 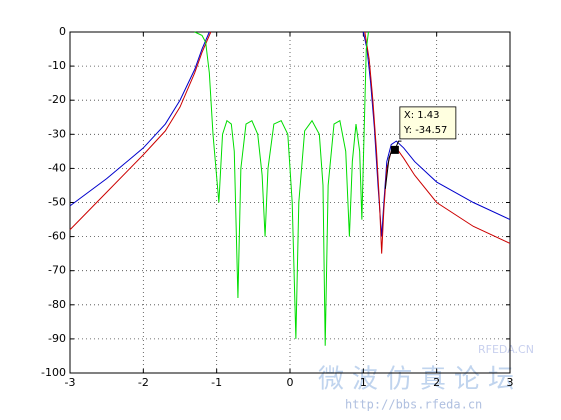 What do you see at coordinates (57, 167) in the screenshot?
I see `y-tick-label: -40` at bounding box center [57, 167].